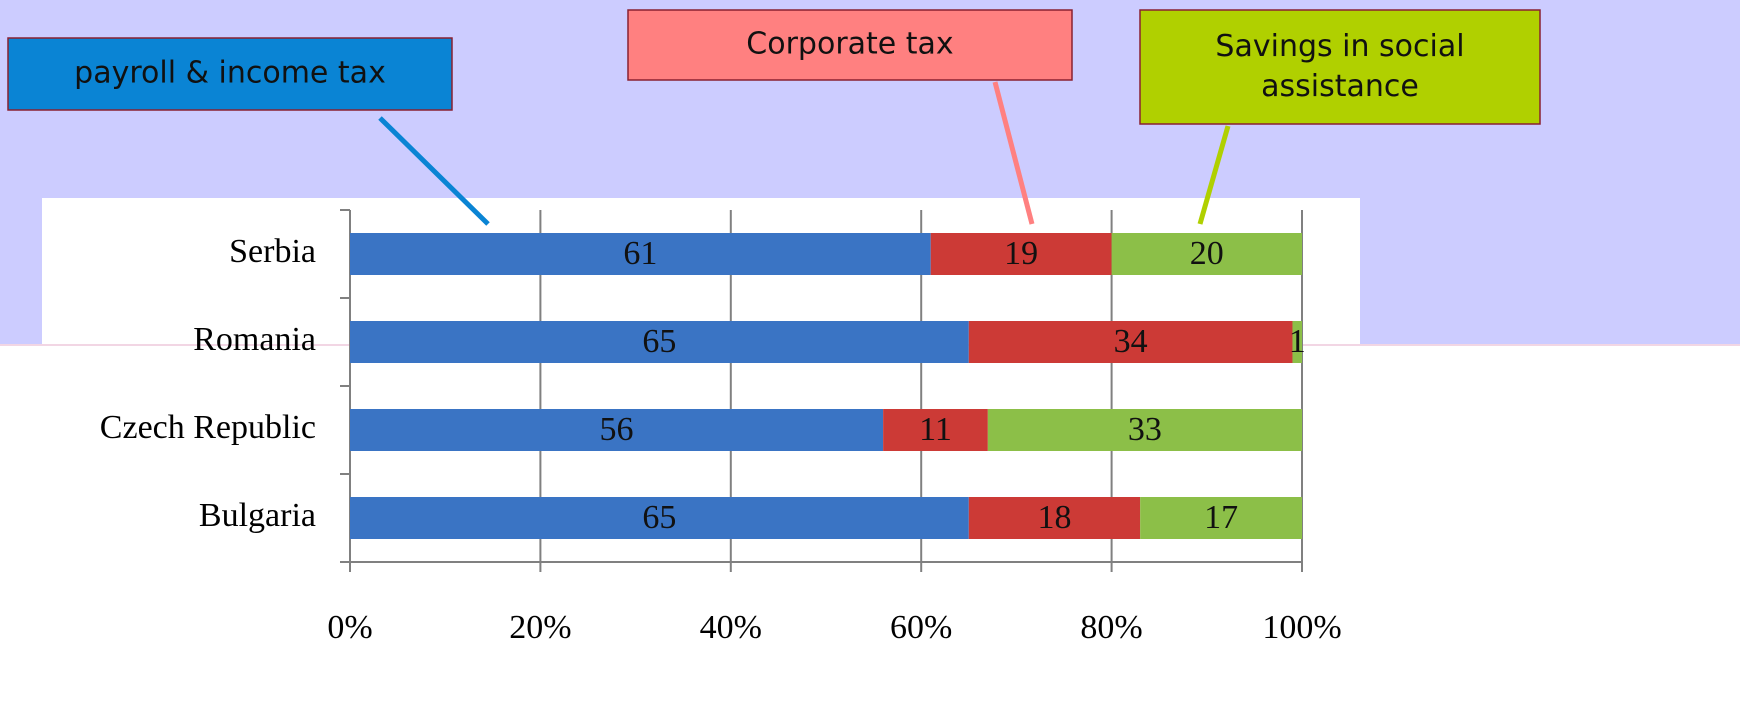  I want to click on value-label: 20, so click(1207, 253).